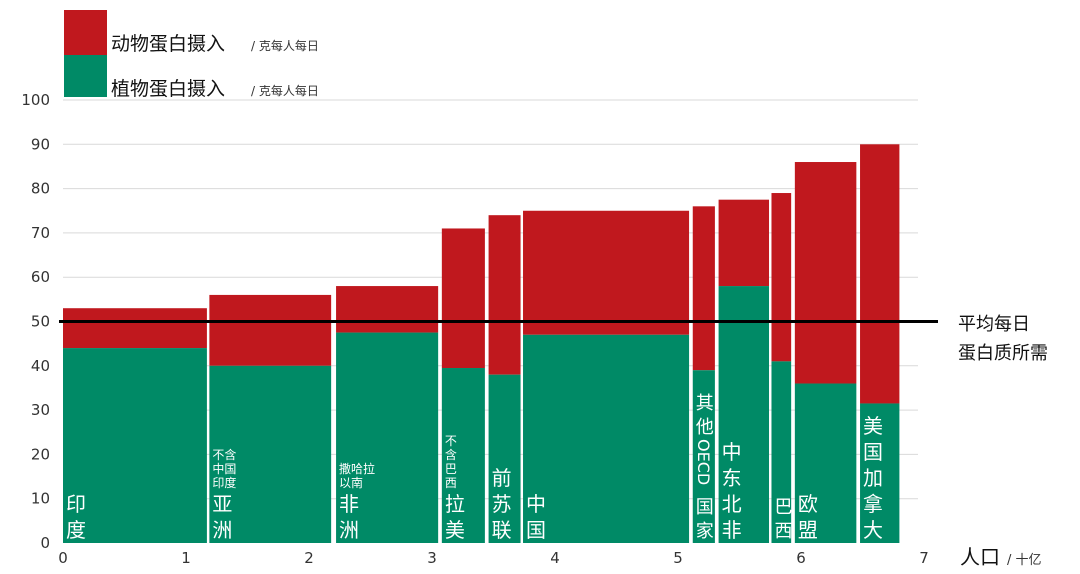  I want to click on x-tick-label: 0, so click(63, 558).